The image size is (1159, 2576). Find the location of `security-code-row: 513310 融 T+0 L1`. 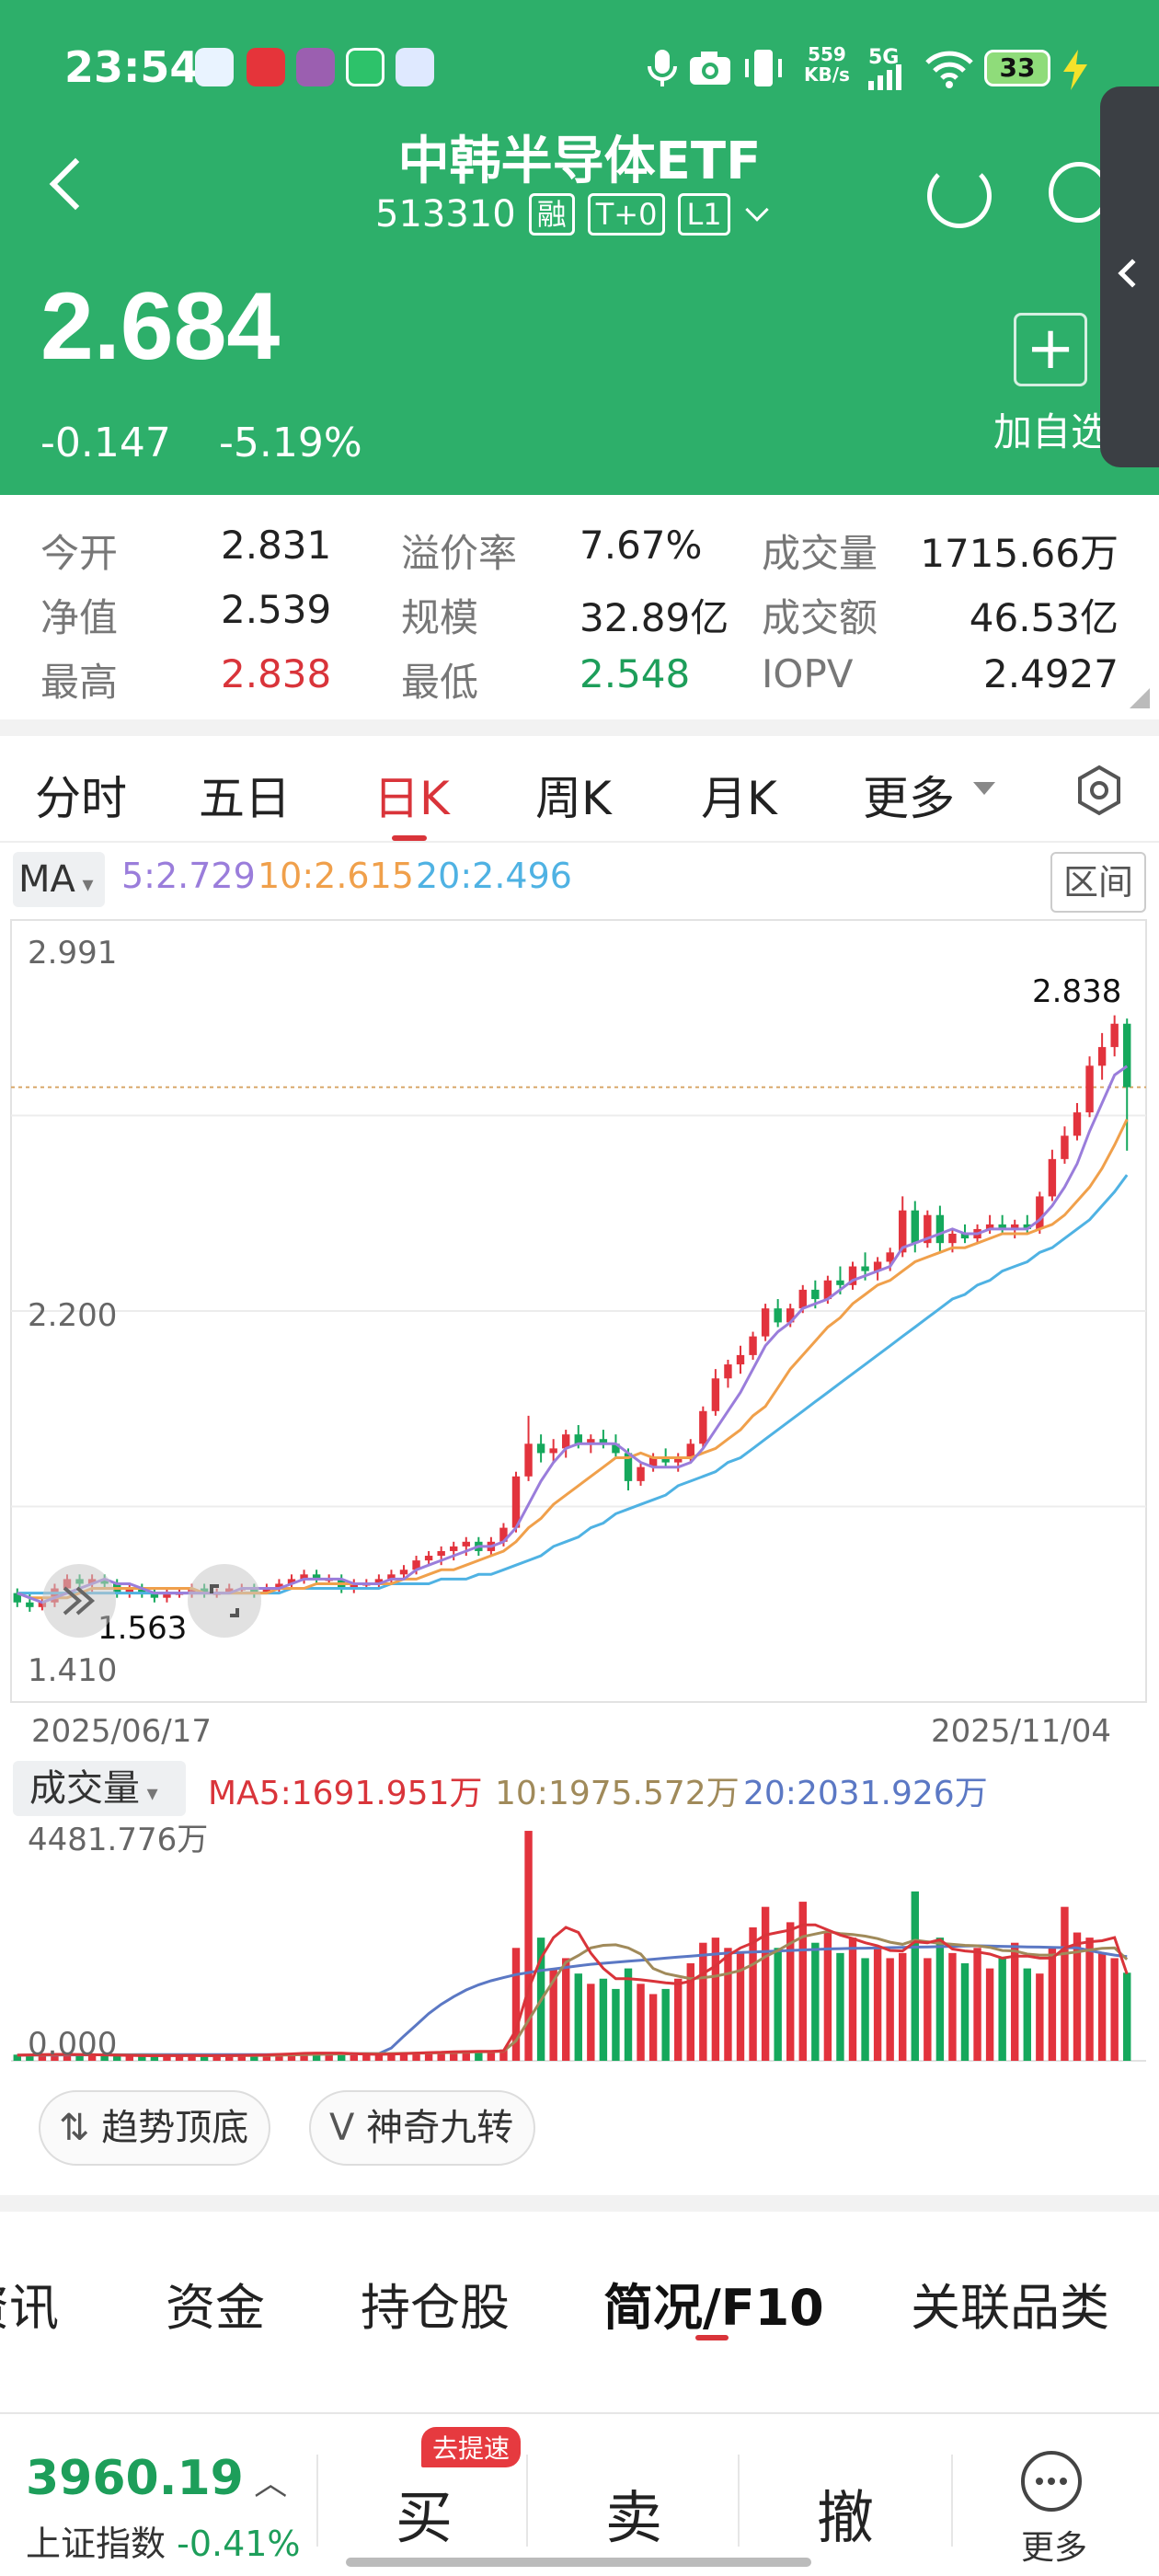

security-code-row: 513310 融 T+0 L1 is located at coordinates (572, 214).